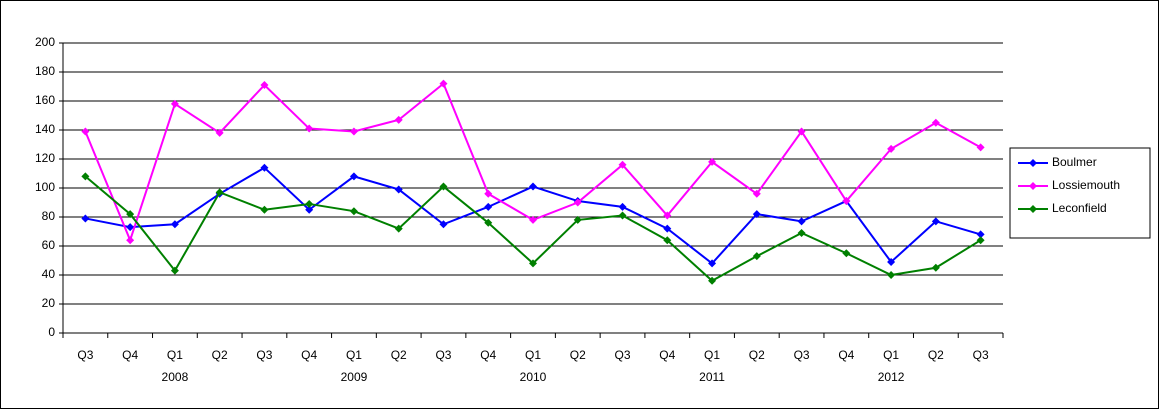 This screenshot has width=1160, height=410. I want to click on y-tick-label: 120, so click(45, 158).